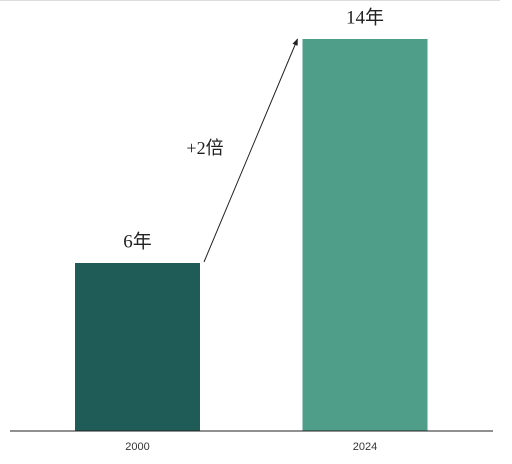 The height and width of the screenshot is (464, 512). Describe the element at coordinates (204, 148) in the screenshot. I see `annotation: +2倍` at that location.